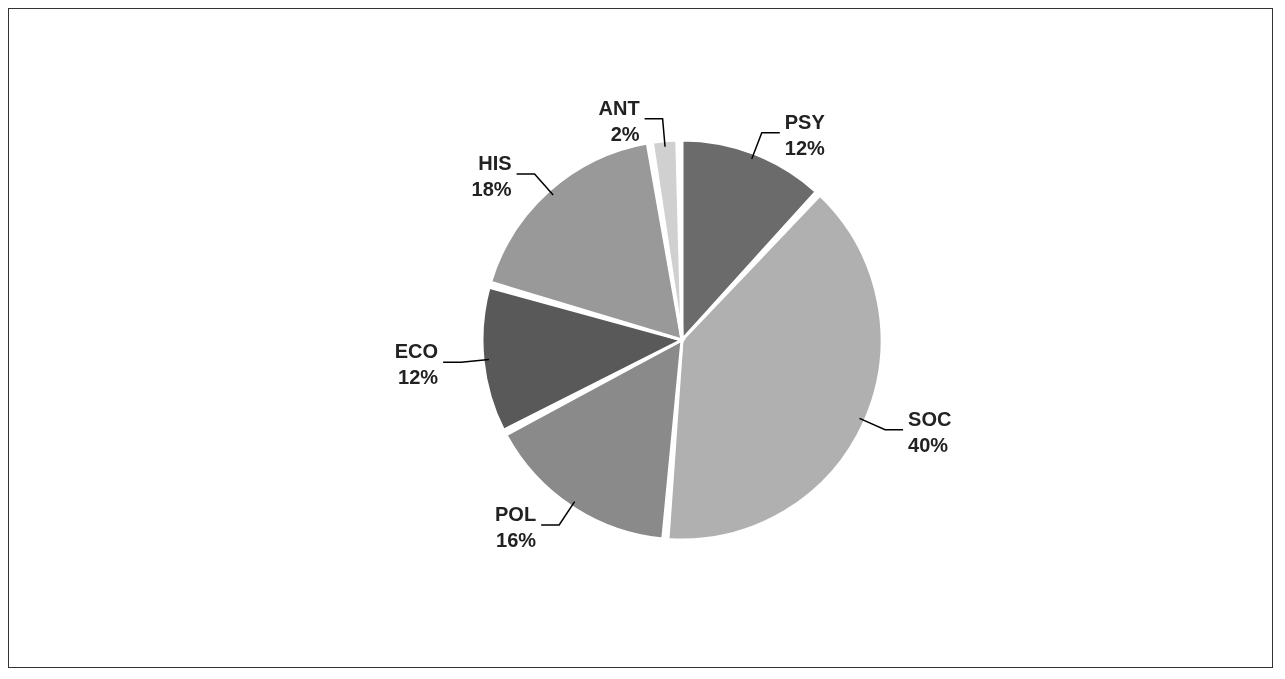 The height and width of the screenshot is (679, 1285). I want to click on slice-label: HIS, so click(495, 163).